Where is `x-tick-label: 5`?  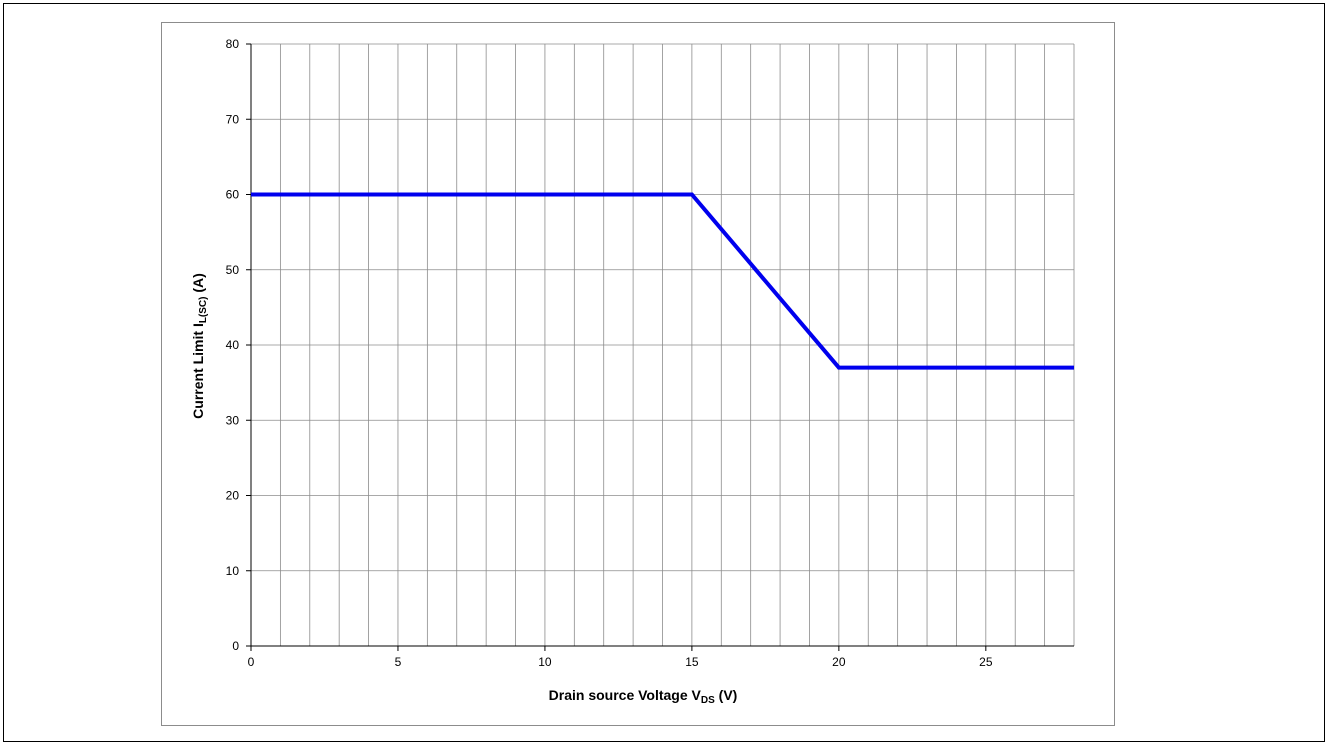
x-tick-label: 5 is located at coordinates (398, 662).